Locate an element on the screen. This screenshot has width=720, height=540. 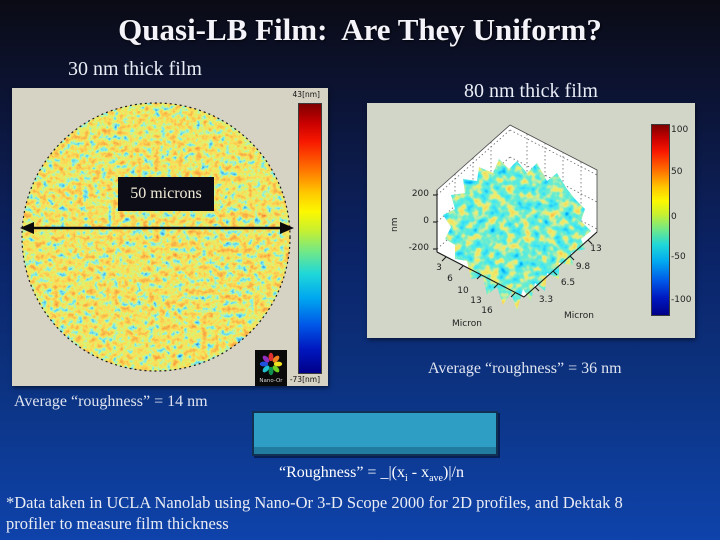
nano-or-logo-text: Nano-Or is located at coordinates (271, 381).